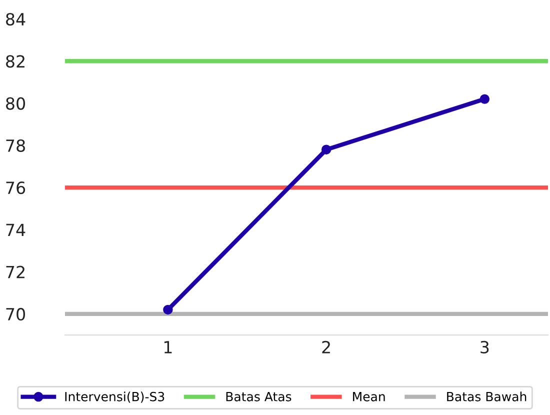 The image size is (550, 415). I want to click on y-tick-label: 74, so click(16, 230).